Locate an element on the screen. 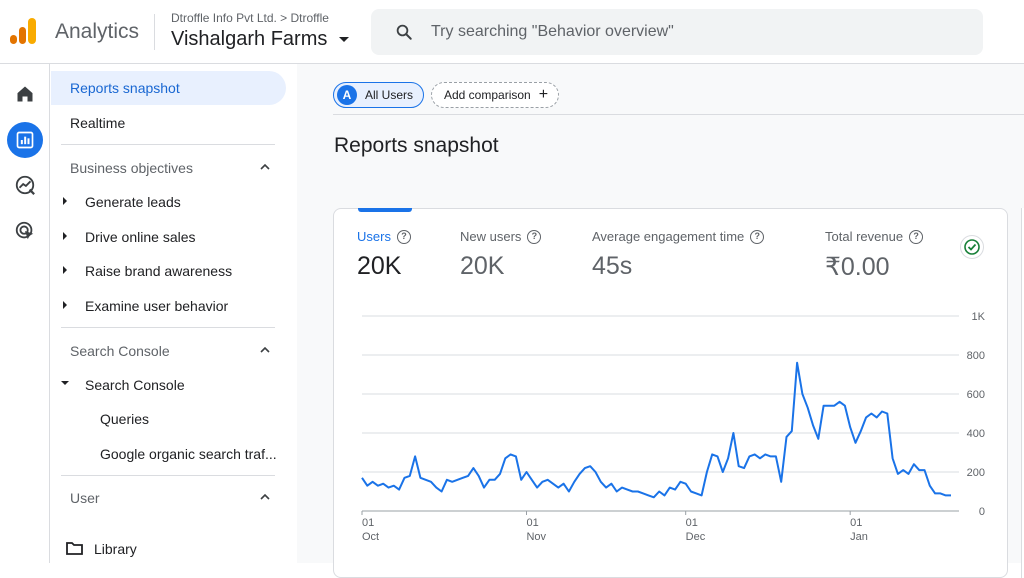 The image size is (1024, 578). nav-item-drive-online-sales: Drive online sales is located at coordinates (140, 237).